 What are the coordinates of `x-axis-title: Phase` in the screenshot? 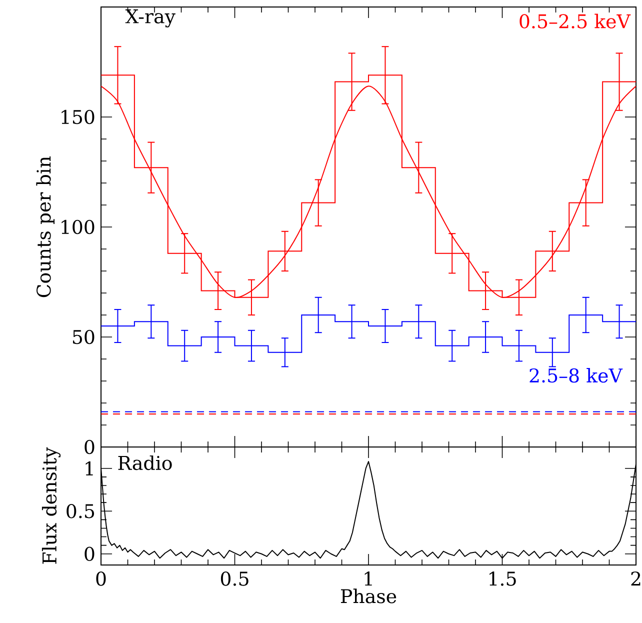 It's located at (368, 596).